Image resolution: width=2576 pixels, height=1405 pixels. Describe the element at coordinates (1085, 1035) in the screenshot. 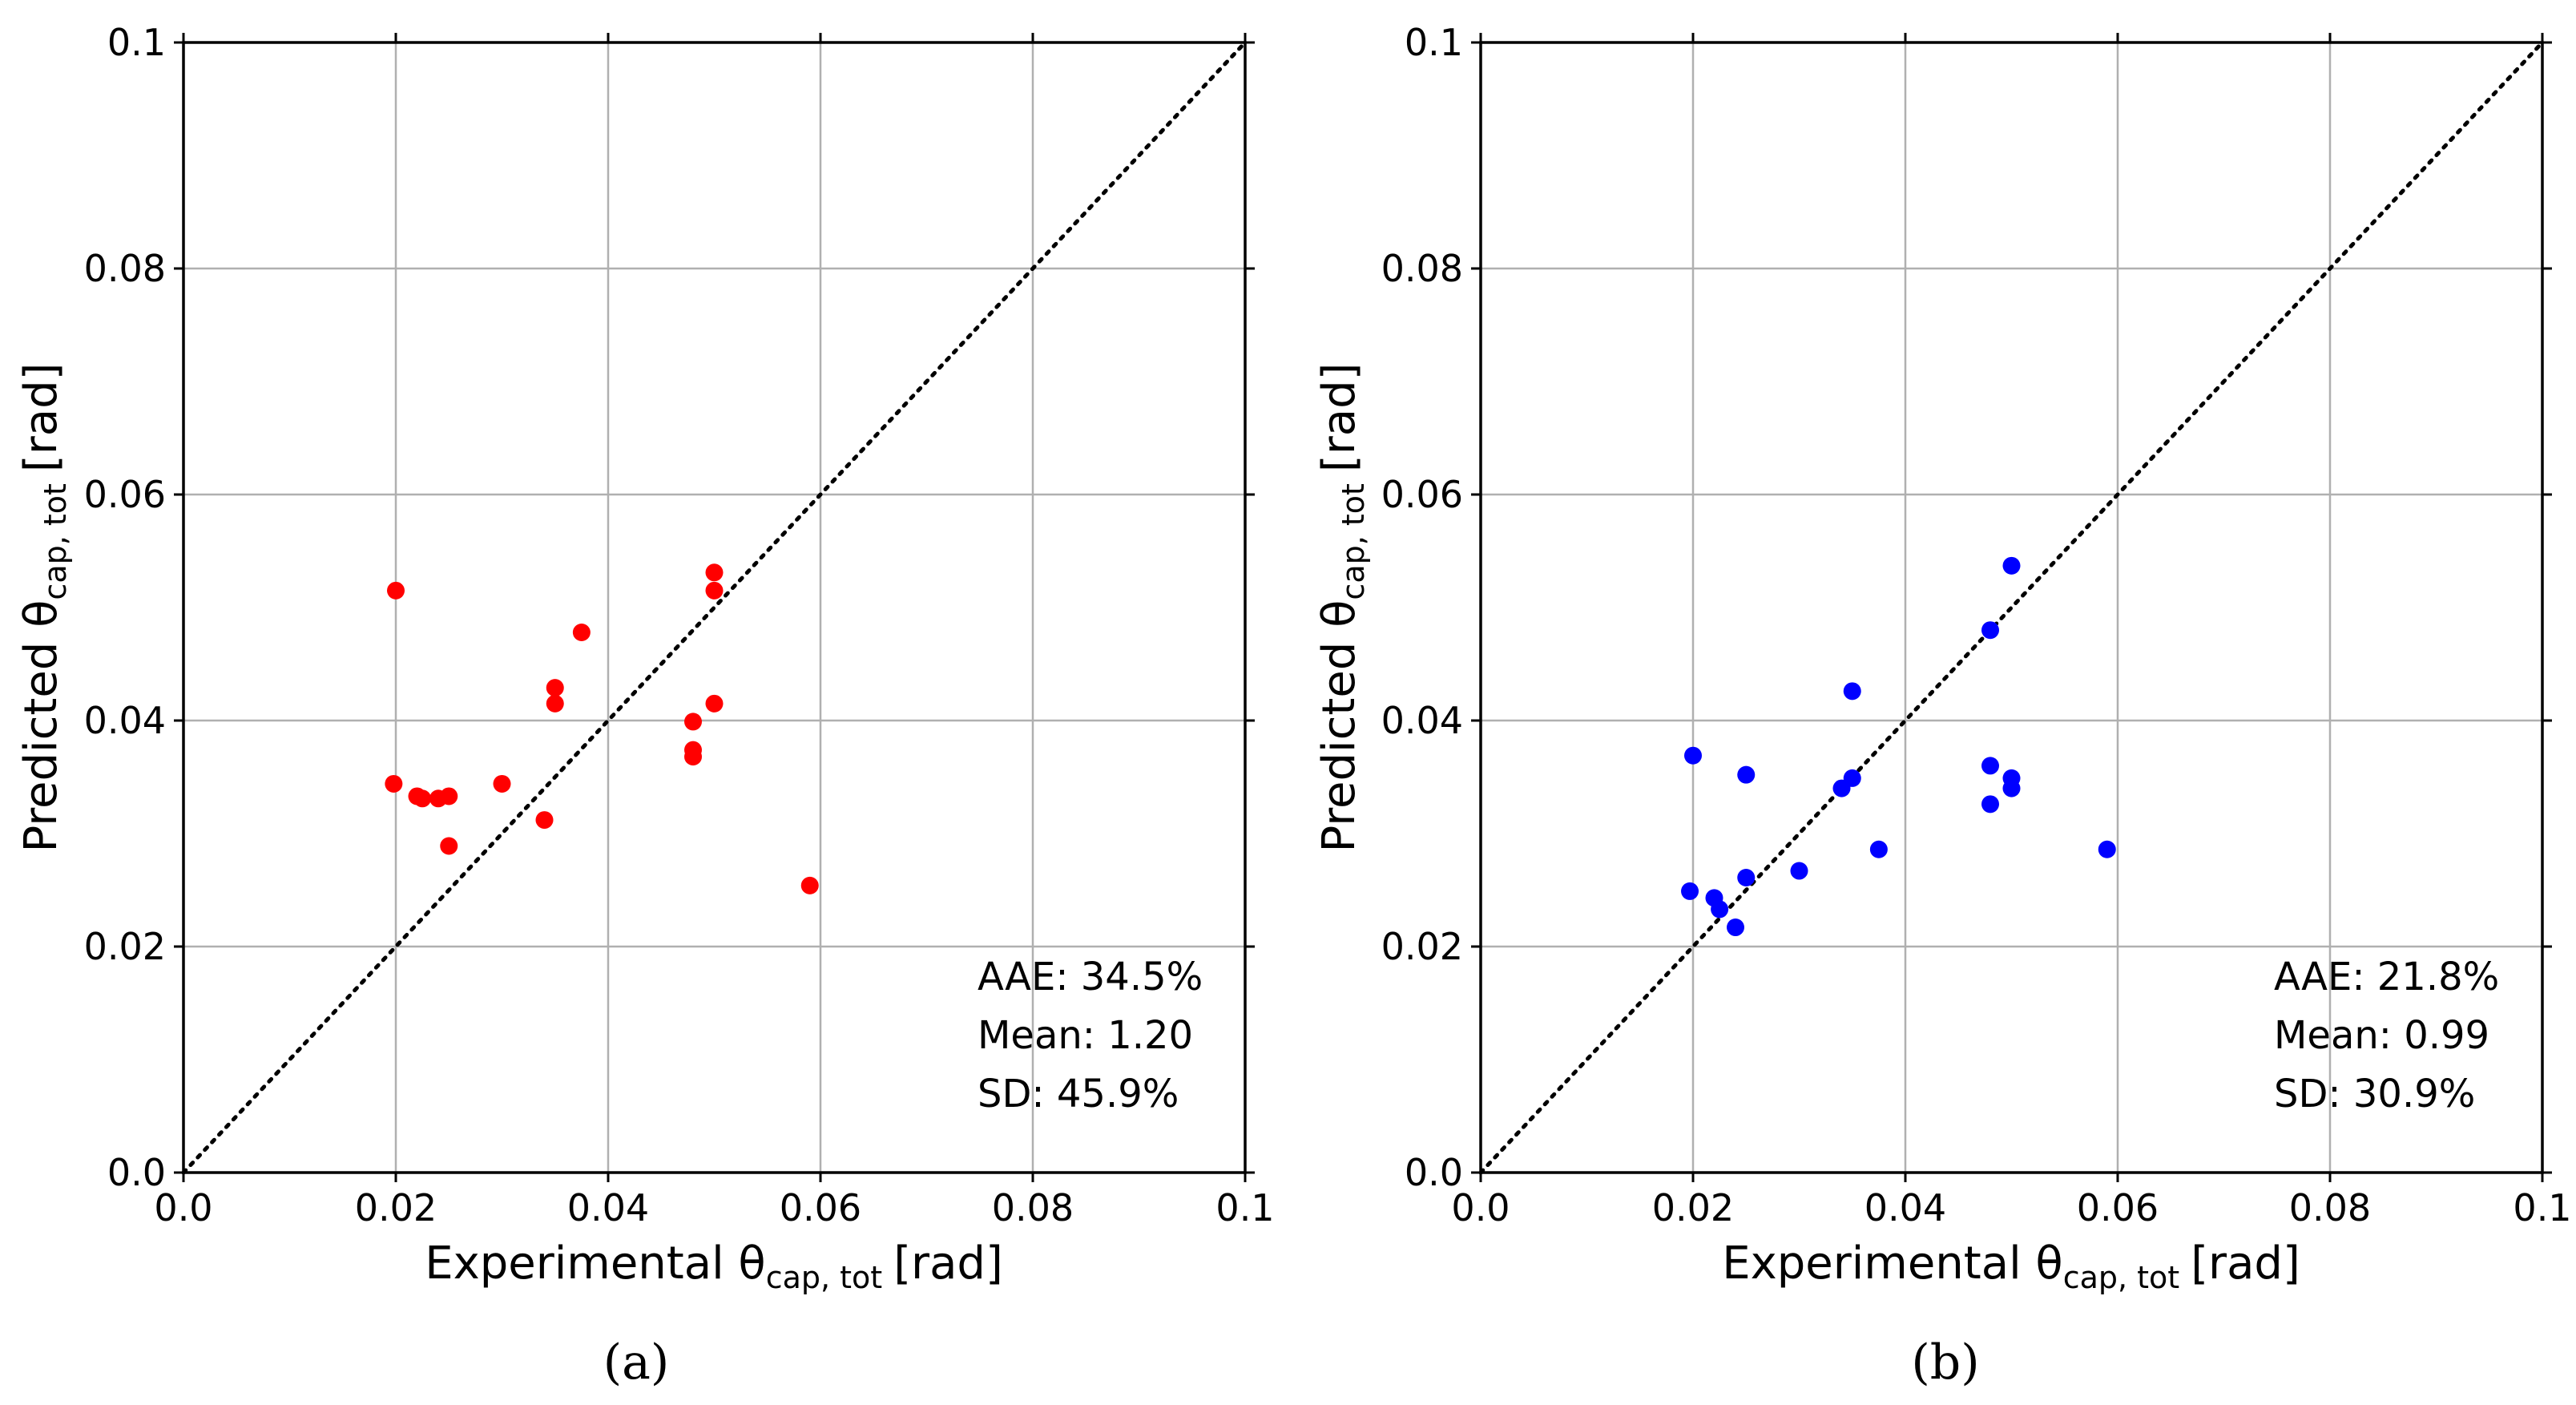

I see `stat-mean: Mean: 1.20` at that location.